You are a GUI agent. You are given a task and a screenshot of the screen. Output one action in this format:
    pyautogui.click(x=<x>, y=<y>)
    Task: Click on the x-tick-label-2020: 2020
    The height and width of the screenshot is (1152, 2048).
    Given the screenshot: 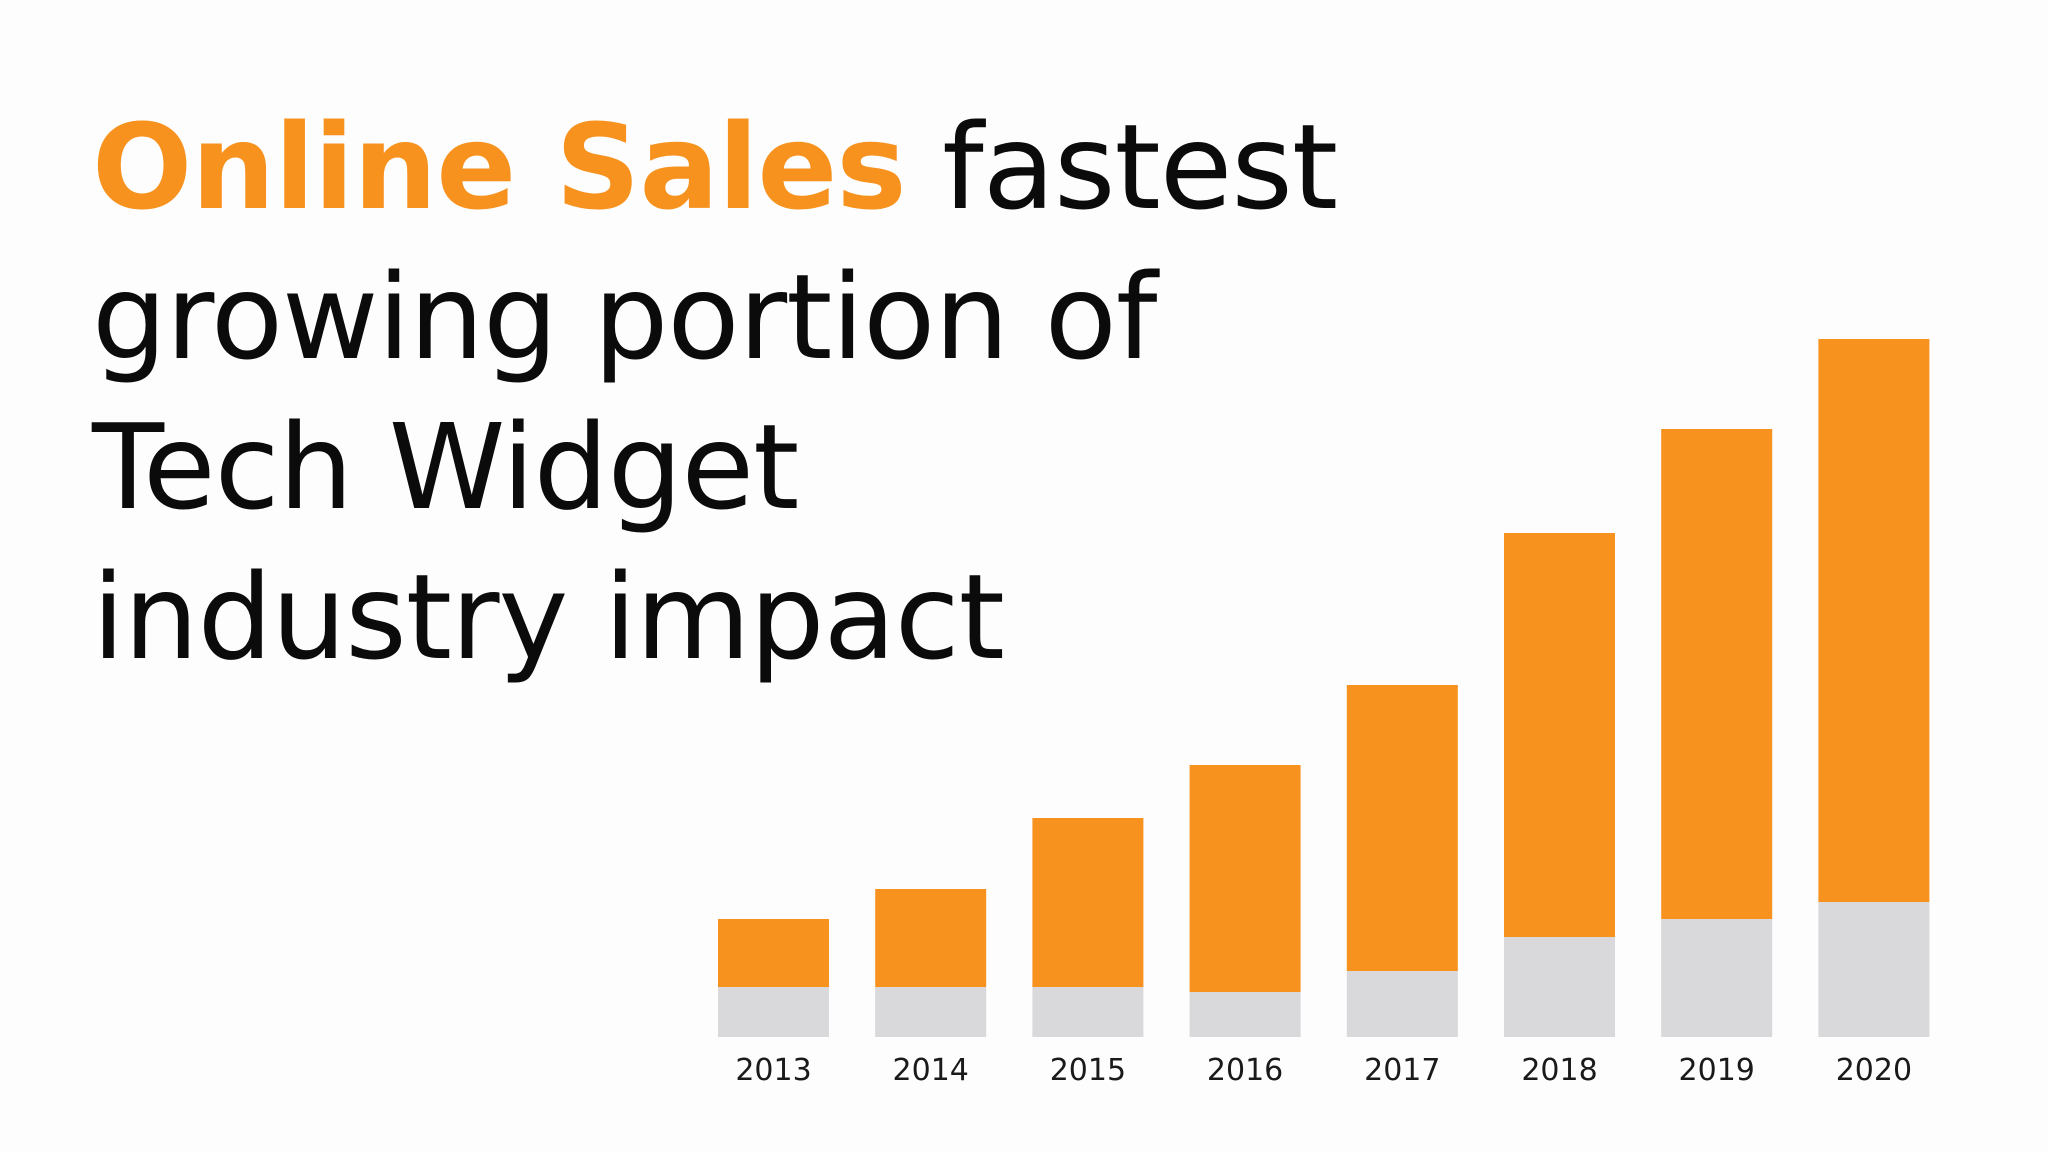 What is the action you would take?
    pyautogui.click(x=1874, y=1070)
    